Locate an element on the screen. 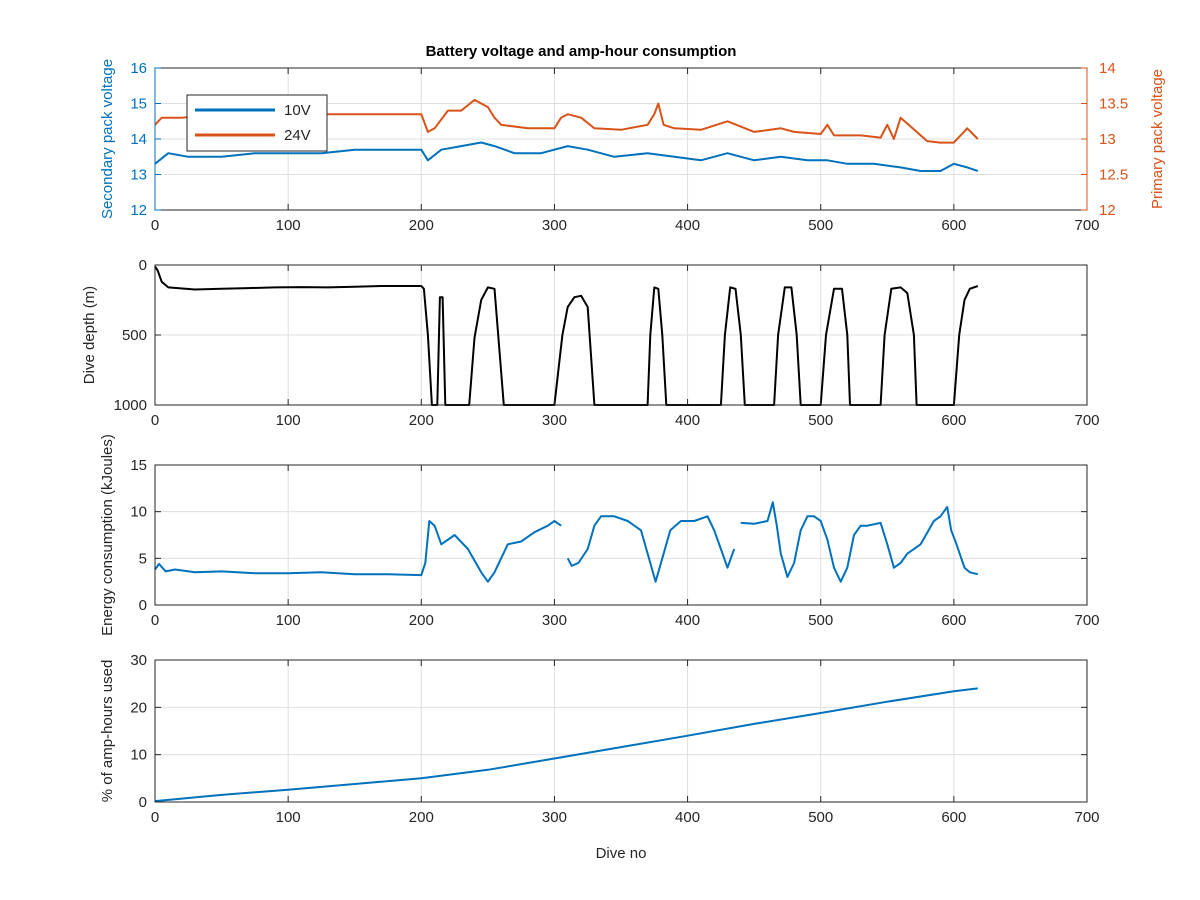  y-right-tick-label: 13 is located at coordinates (1107, 139).